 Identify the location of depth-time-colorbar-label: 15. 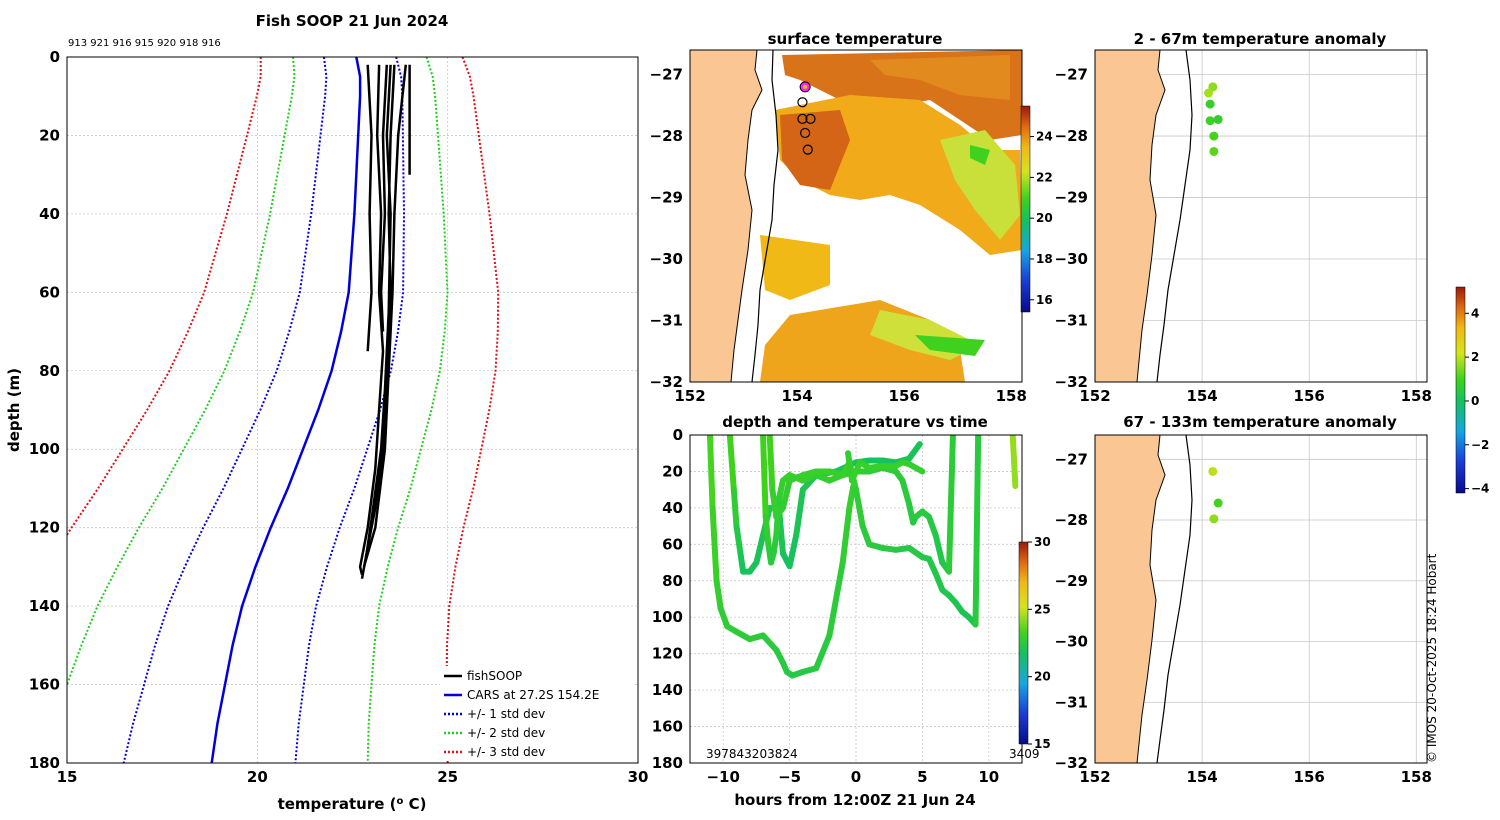
(1042, 744).